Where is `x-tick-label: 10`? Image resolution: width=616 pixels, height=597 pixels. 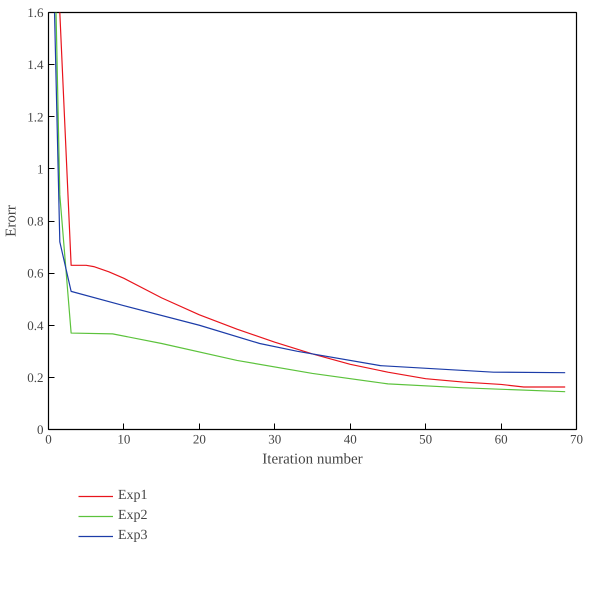 x-tick-label: 10 is located at coordinates (123, 439).